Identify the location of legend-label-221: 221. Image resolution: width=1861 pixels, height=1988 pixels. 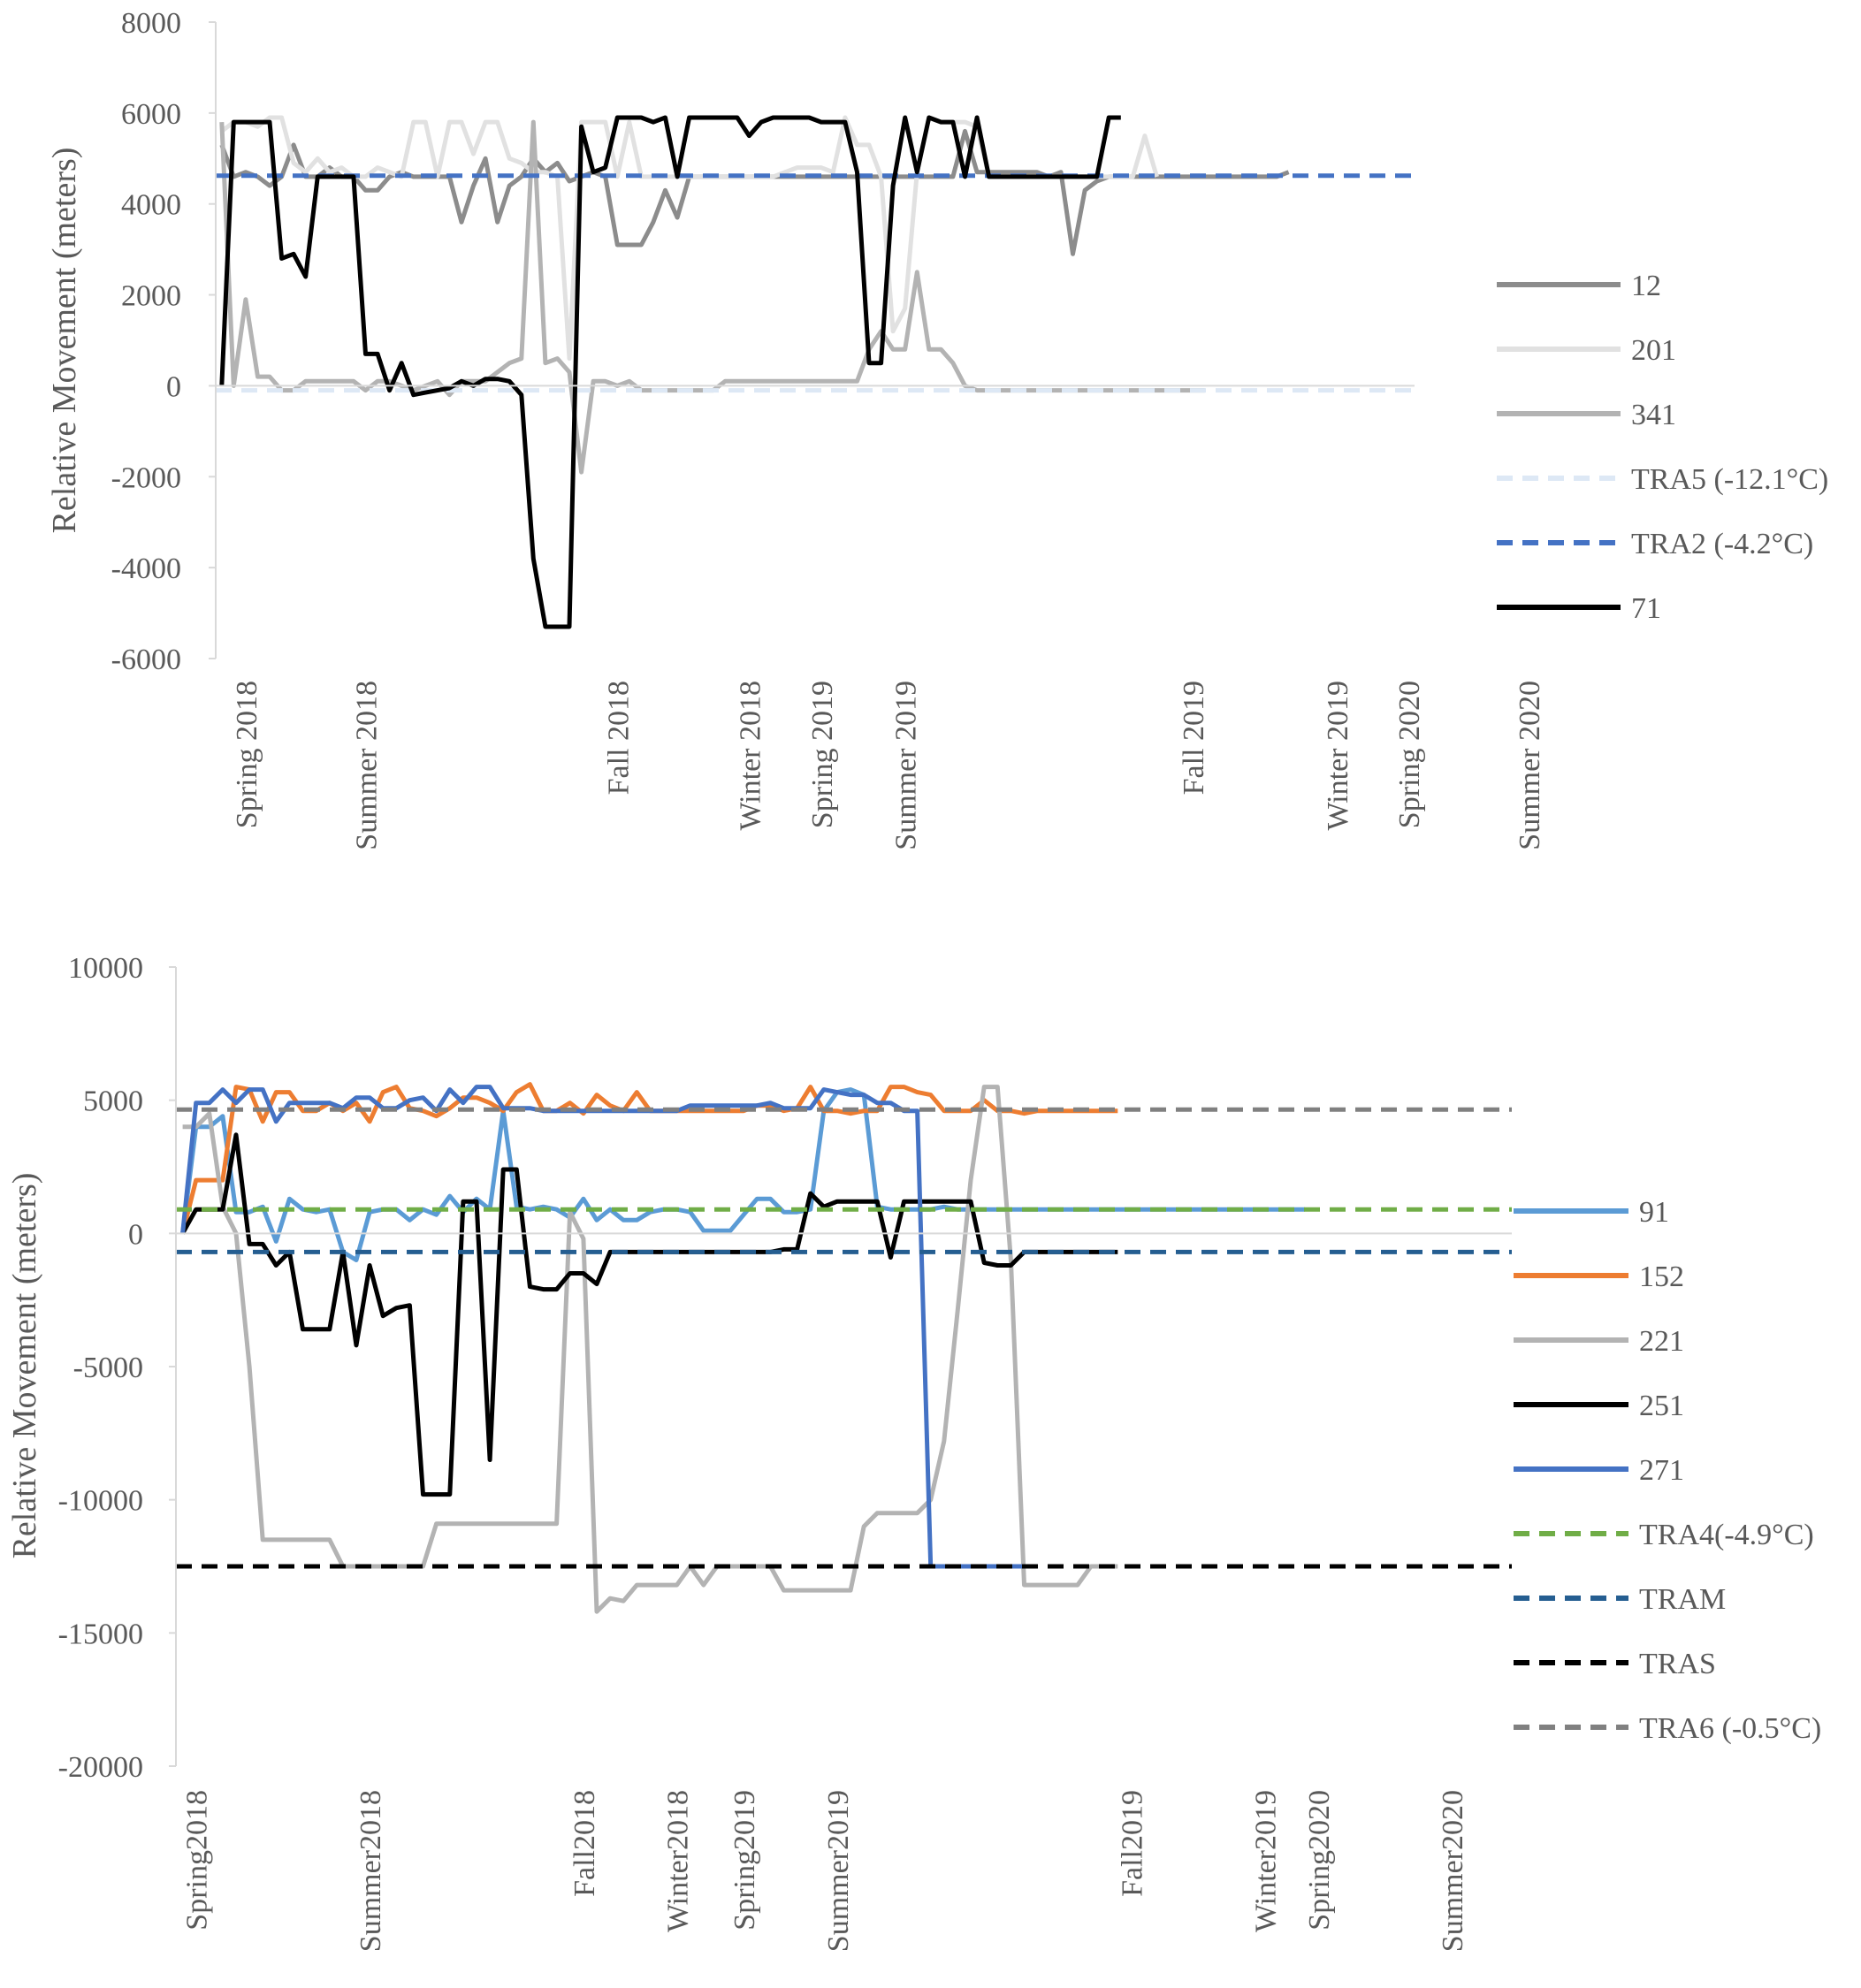
(1661, 1341).